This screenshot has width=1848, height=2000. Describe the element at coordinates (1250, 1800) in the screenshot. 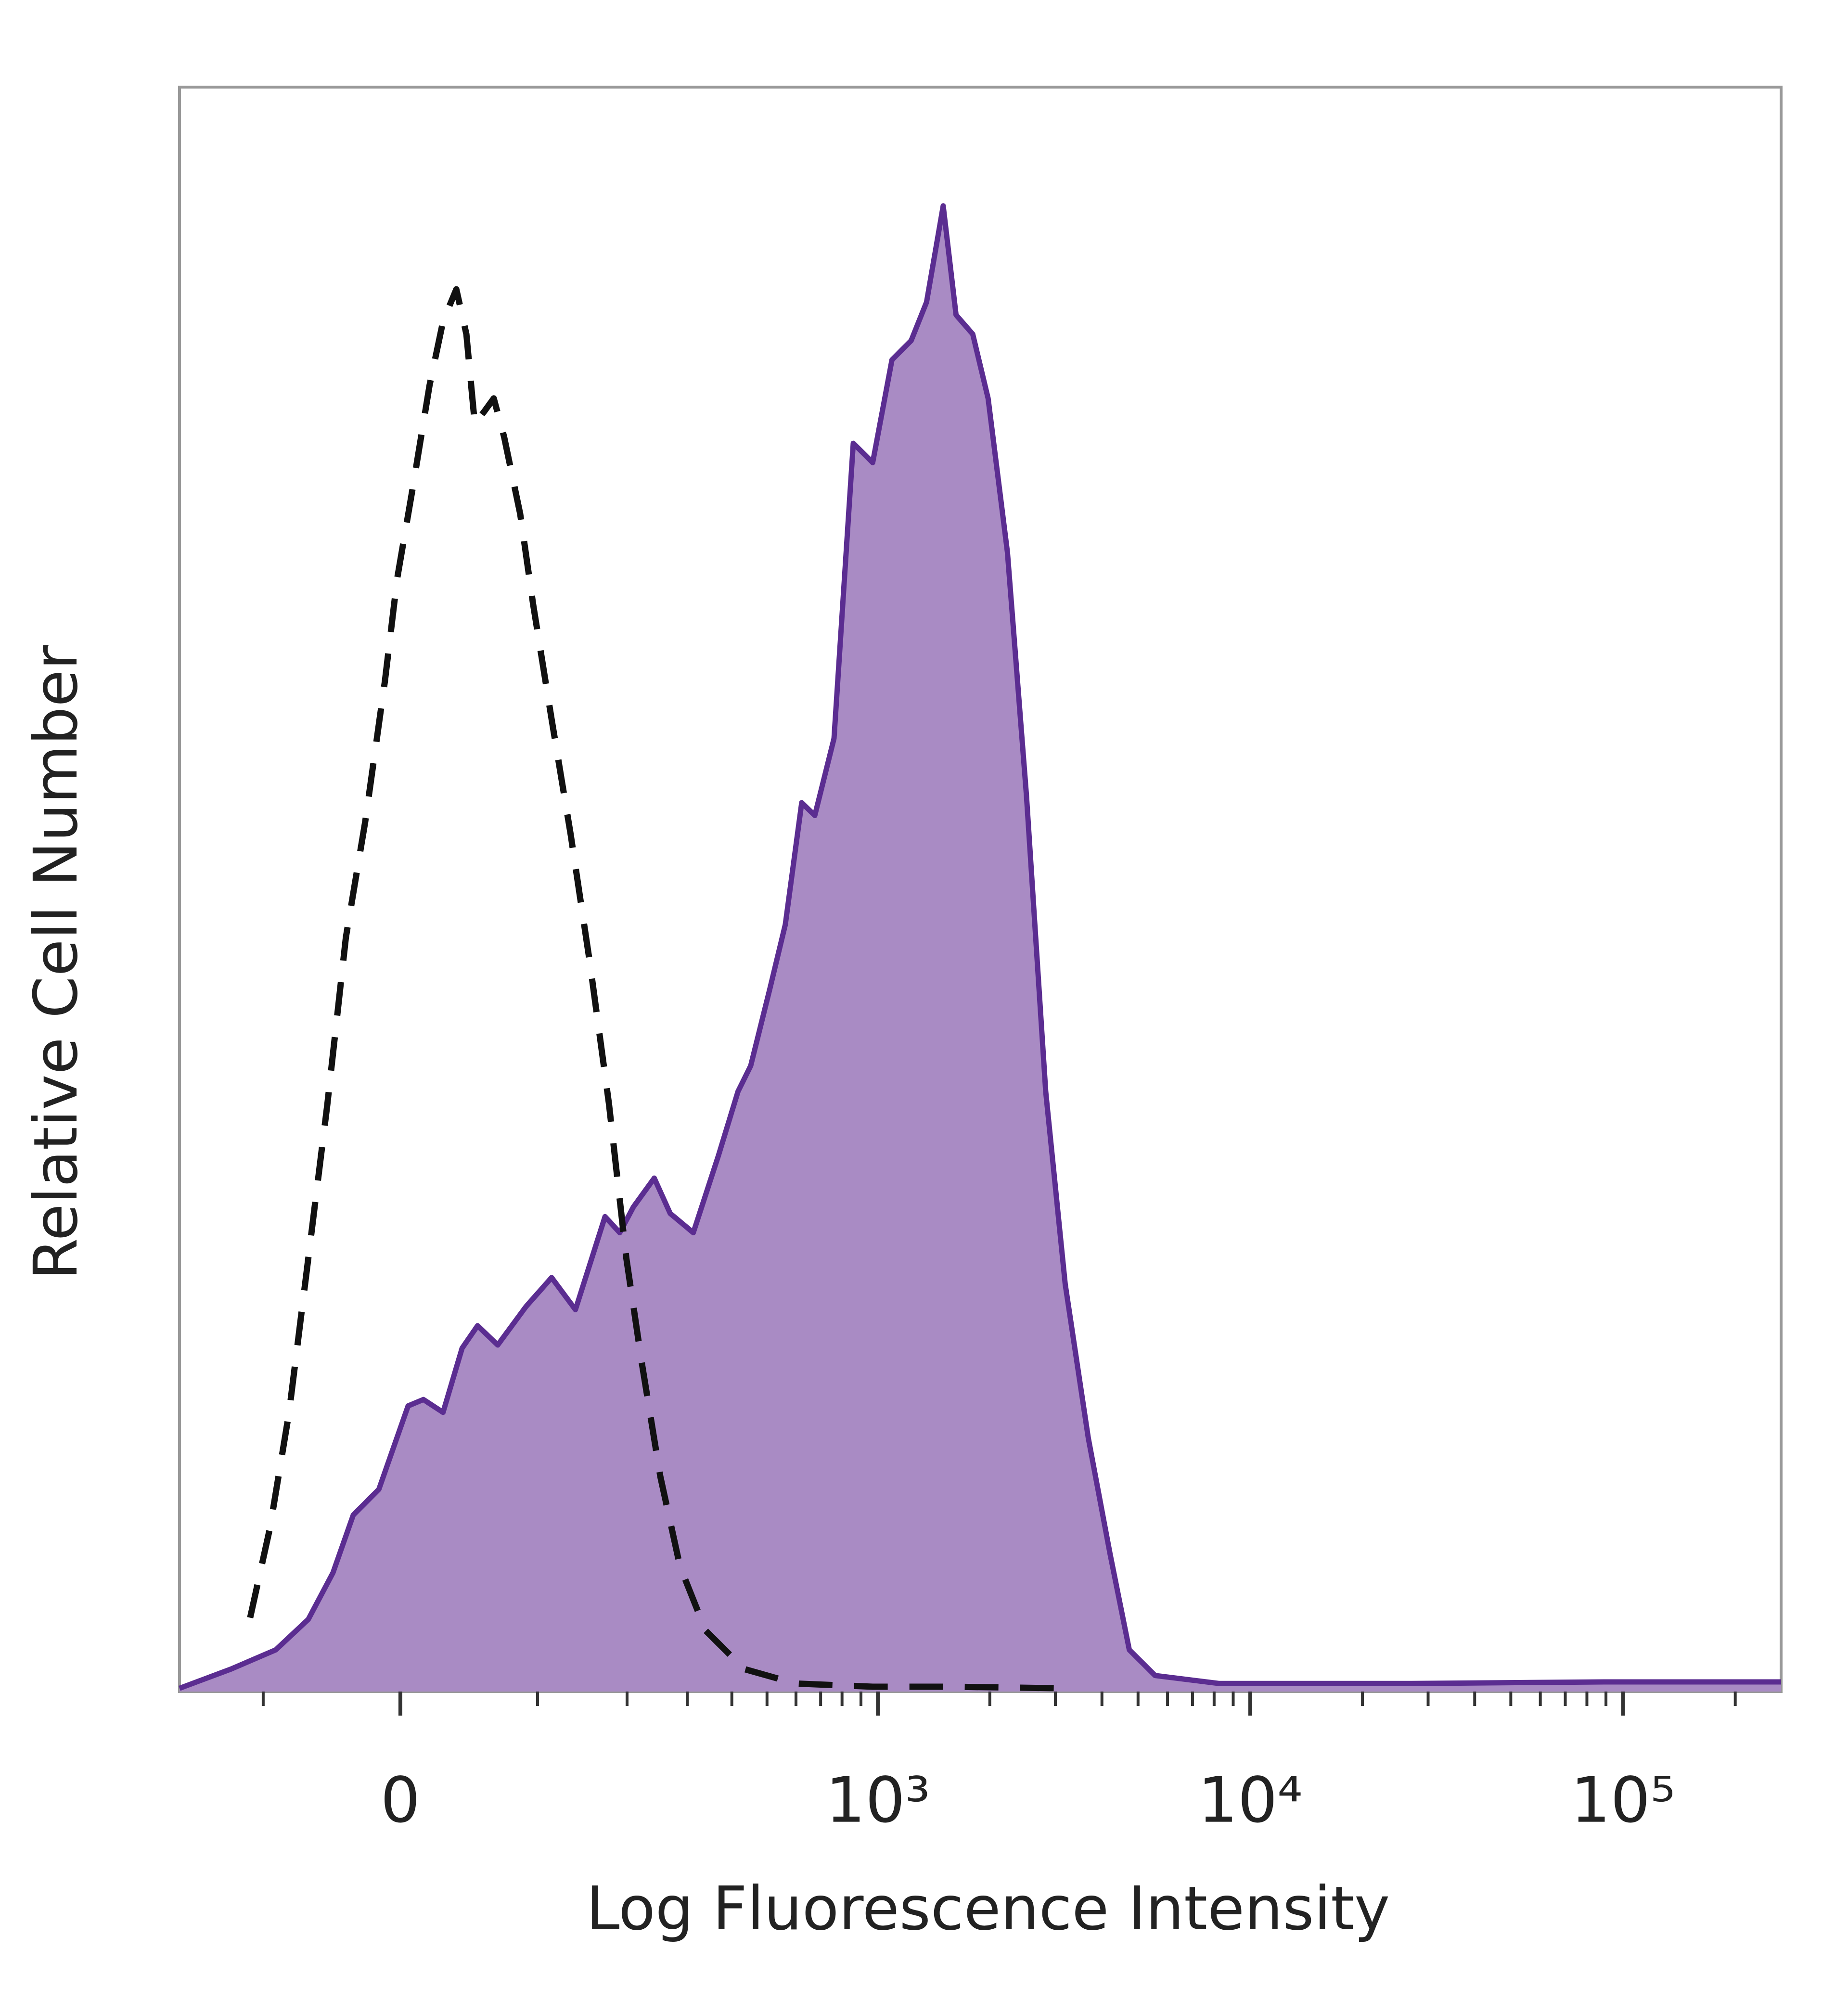

I see `x-tick-label: 10⁴` at that location.